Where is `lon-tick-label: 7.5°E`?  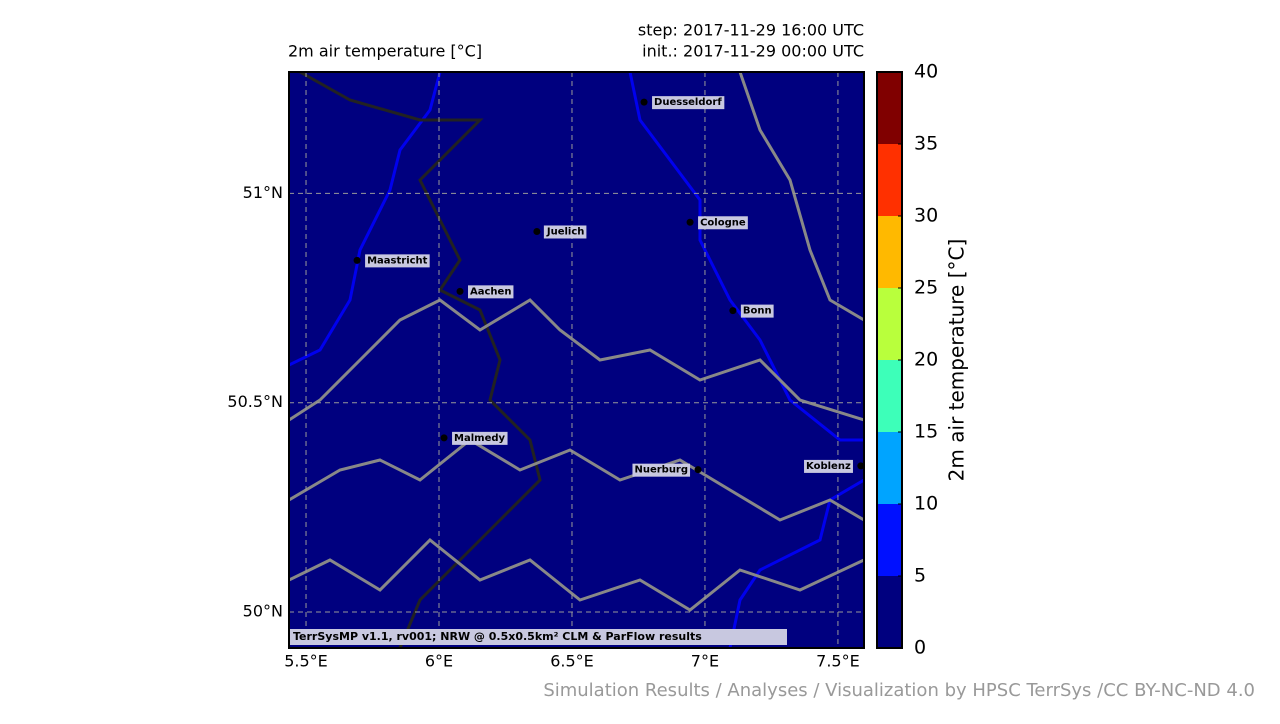 lon-tick-label: 7.5°E is located at coordinates (838, 661).